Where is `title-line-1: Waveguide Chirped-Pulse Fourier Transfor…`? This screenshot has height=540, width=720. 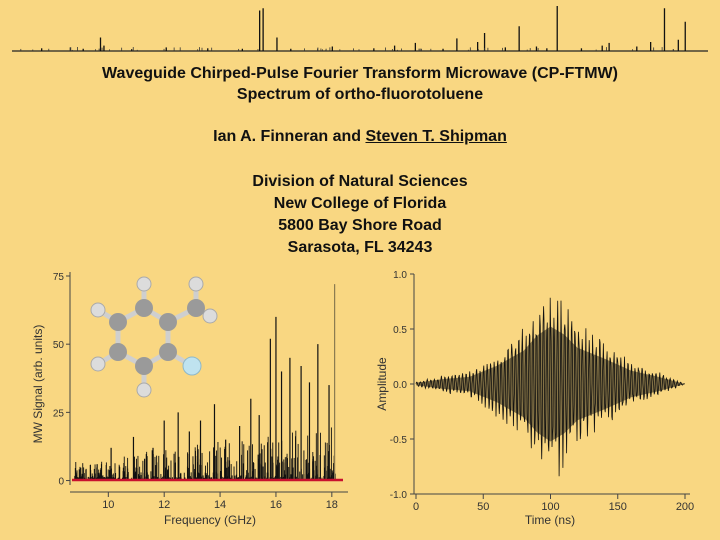
title-line-1: Waveguide Chirped-Pulse Fourier Transfor… is located at coordinates (360, 73).